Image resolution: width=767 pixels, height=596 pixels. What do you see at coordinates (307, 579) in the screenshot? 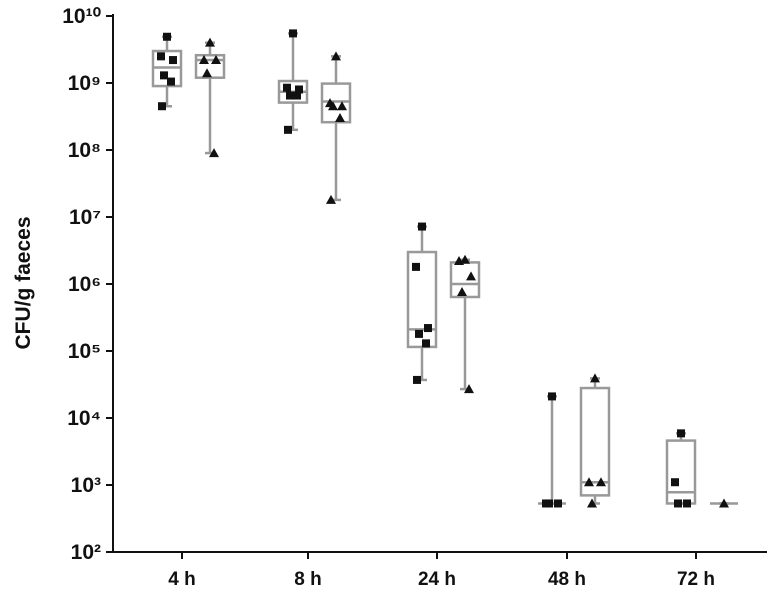
I see `x-tick-label: 8 h` at bounding box center [307, 579].